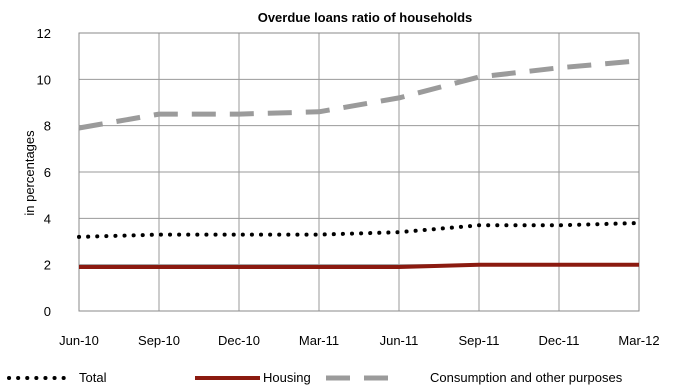 This screenshot has height=389, width=679. I want to click on chart-title: Overdue loans ratio of households, so click(365, 17).